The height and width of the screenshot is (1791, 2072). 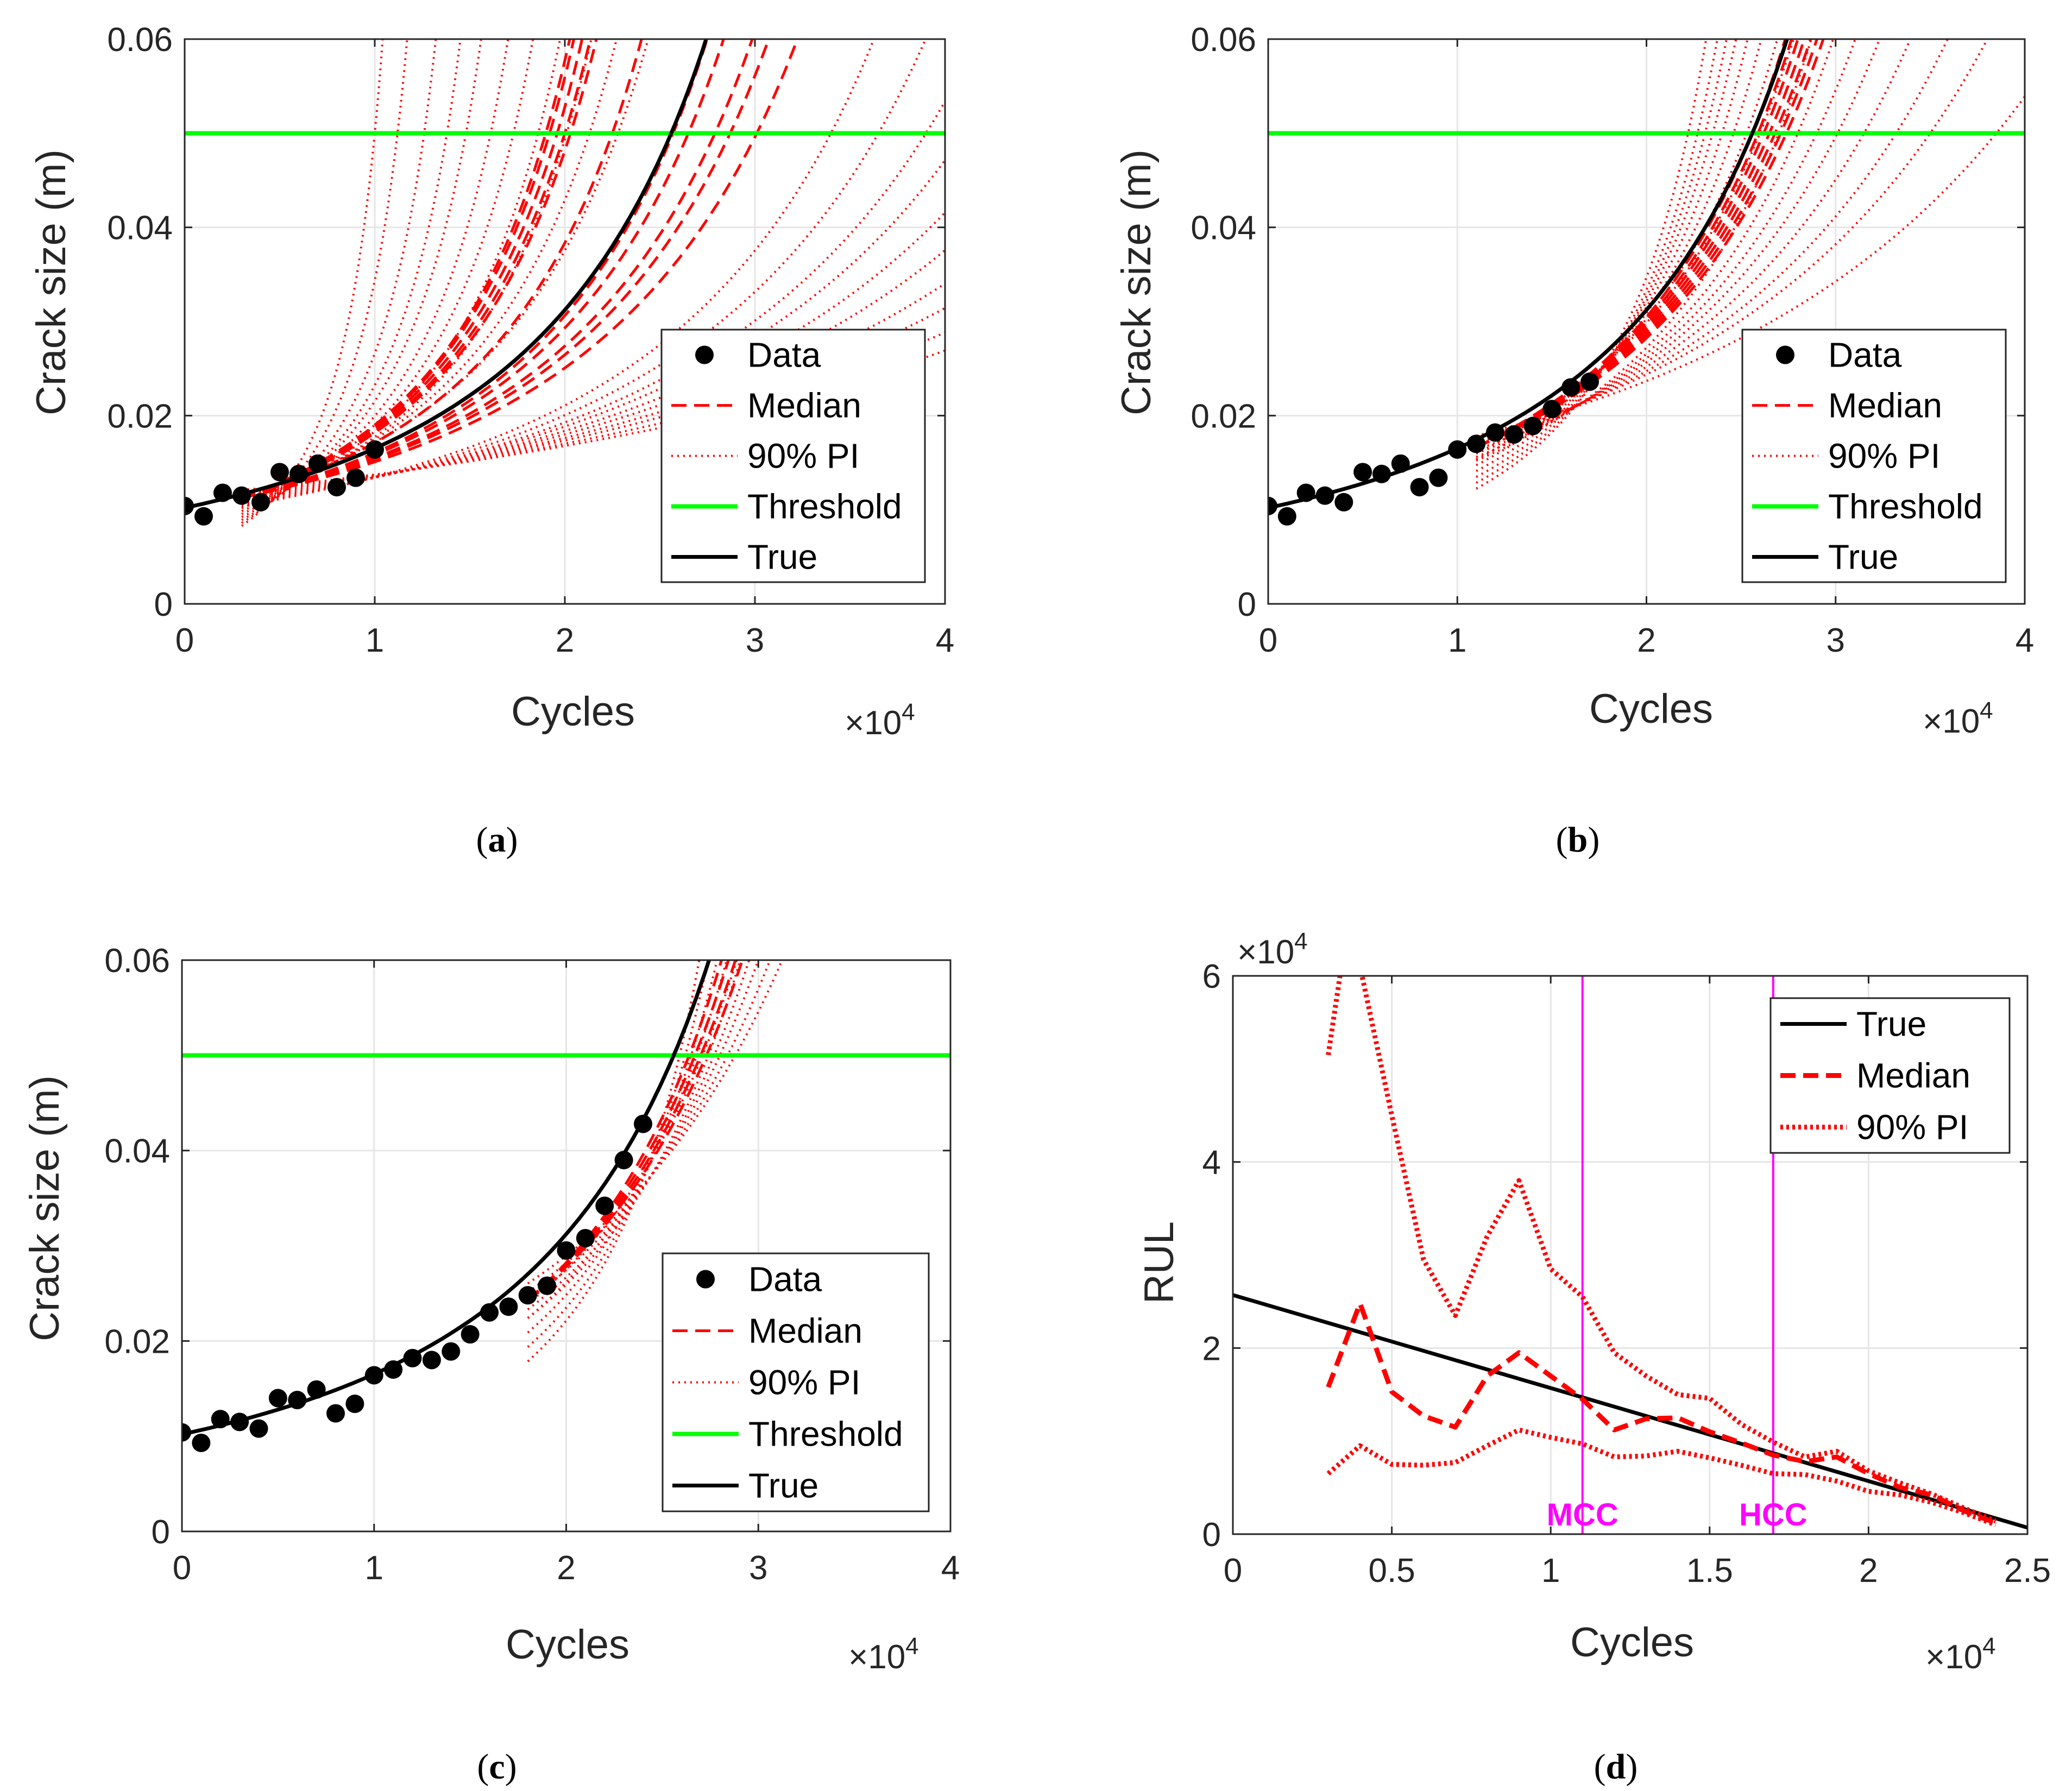 What do you see at coordinates (1662, 1413) in the screenshot?
I see `series-median` at bounding box center [1662, 1413].